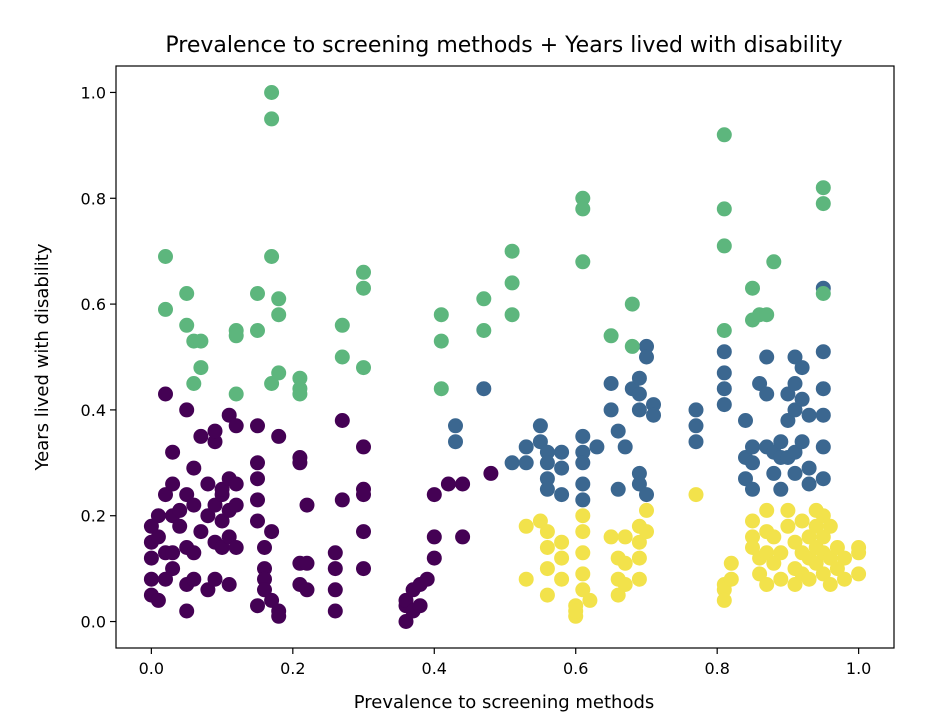  Describe the element at coordinates (93, 92) in the screenshot. I see `y-tick-label: 1.0` at that location.